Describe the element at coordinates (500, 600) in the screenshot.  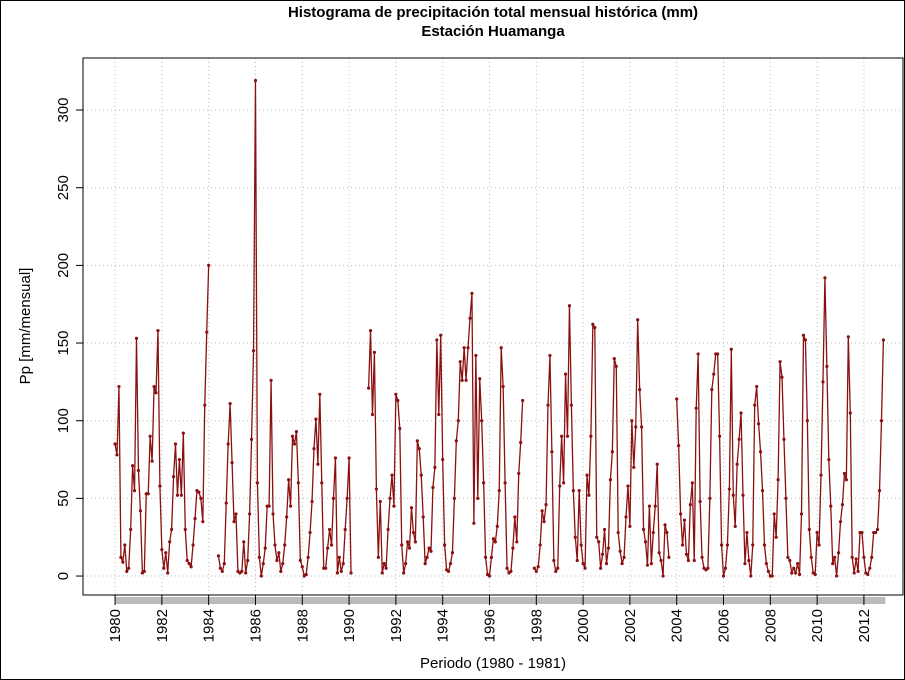
I see `month-strip` at that location.